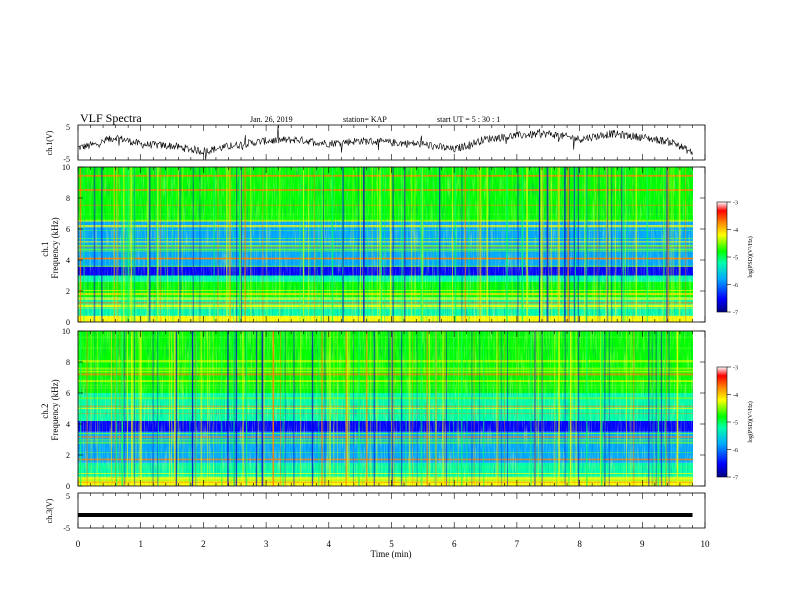 This screenshot has height=612, width=792. I want to click on colorbar-tick-label: -4, so click(735, 396).